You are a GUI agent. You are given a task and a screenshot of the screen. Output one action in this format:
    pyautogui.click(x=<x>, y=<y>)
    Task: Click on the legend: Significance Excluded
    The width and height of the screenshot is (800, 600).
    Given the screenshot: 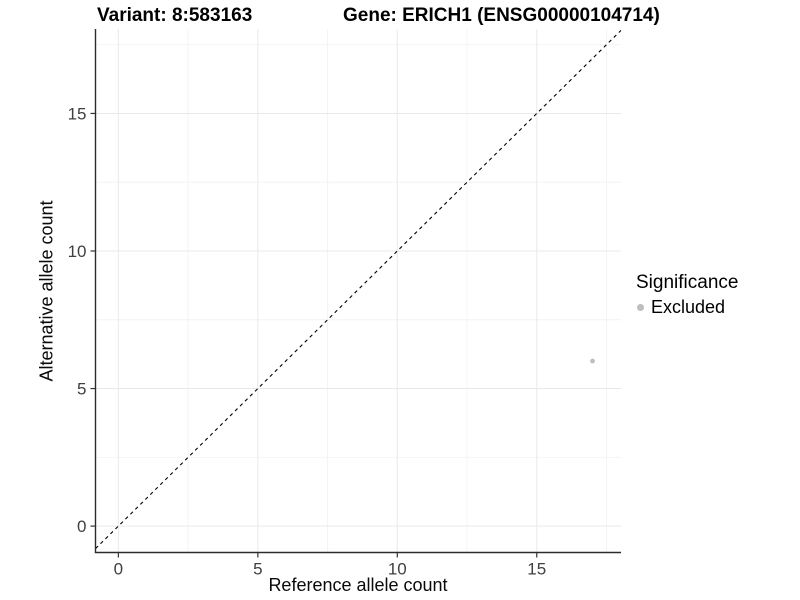 What is the action you would take?
    pyautogui.click(x=687, y=295)
    